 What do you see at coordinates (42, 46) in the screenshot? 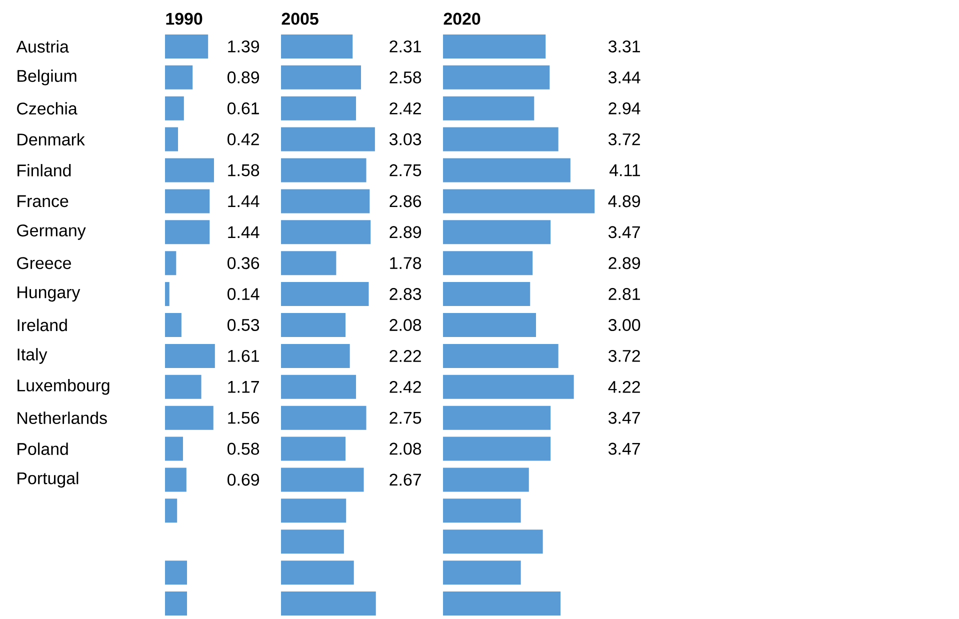
I see `y-tick-label: Austria` at bounding box center [42, 46].